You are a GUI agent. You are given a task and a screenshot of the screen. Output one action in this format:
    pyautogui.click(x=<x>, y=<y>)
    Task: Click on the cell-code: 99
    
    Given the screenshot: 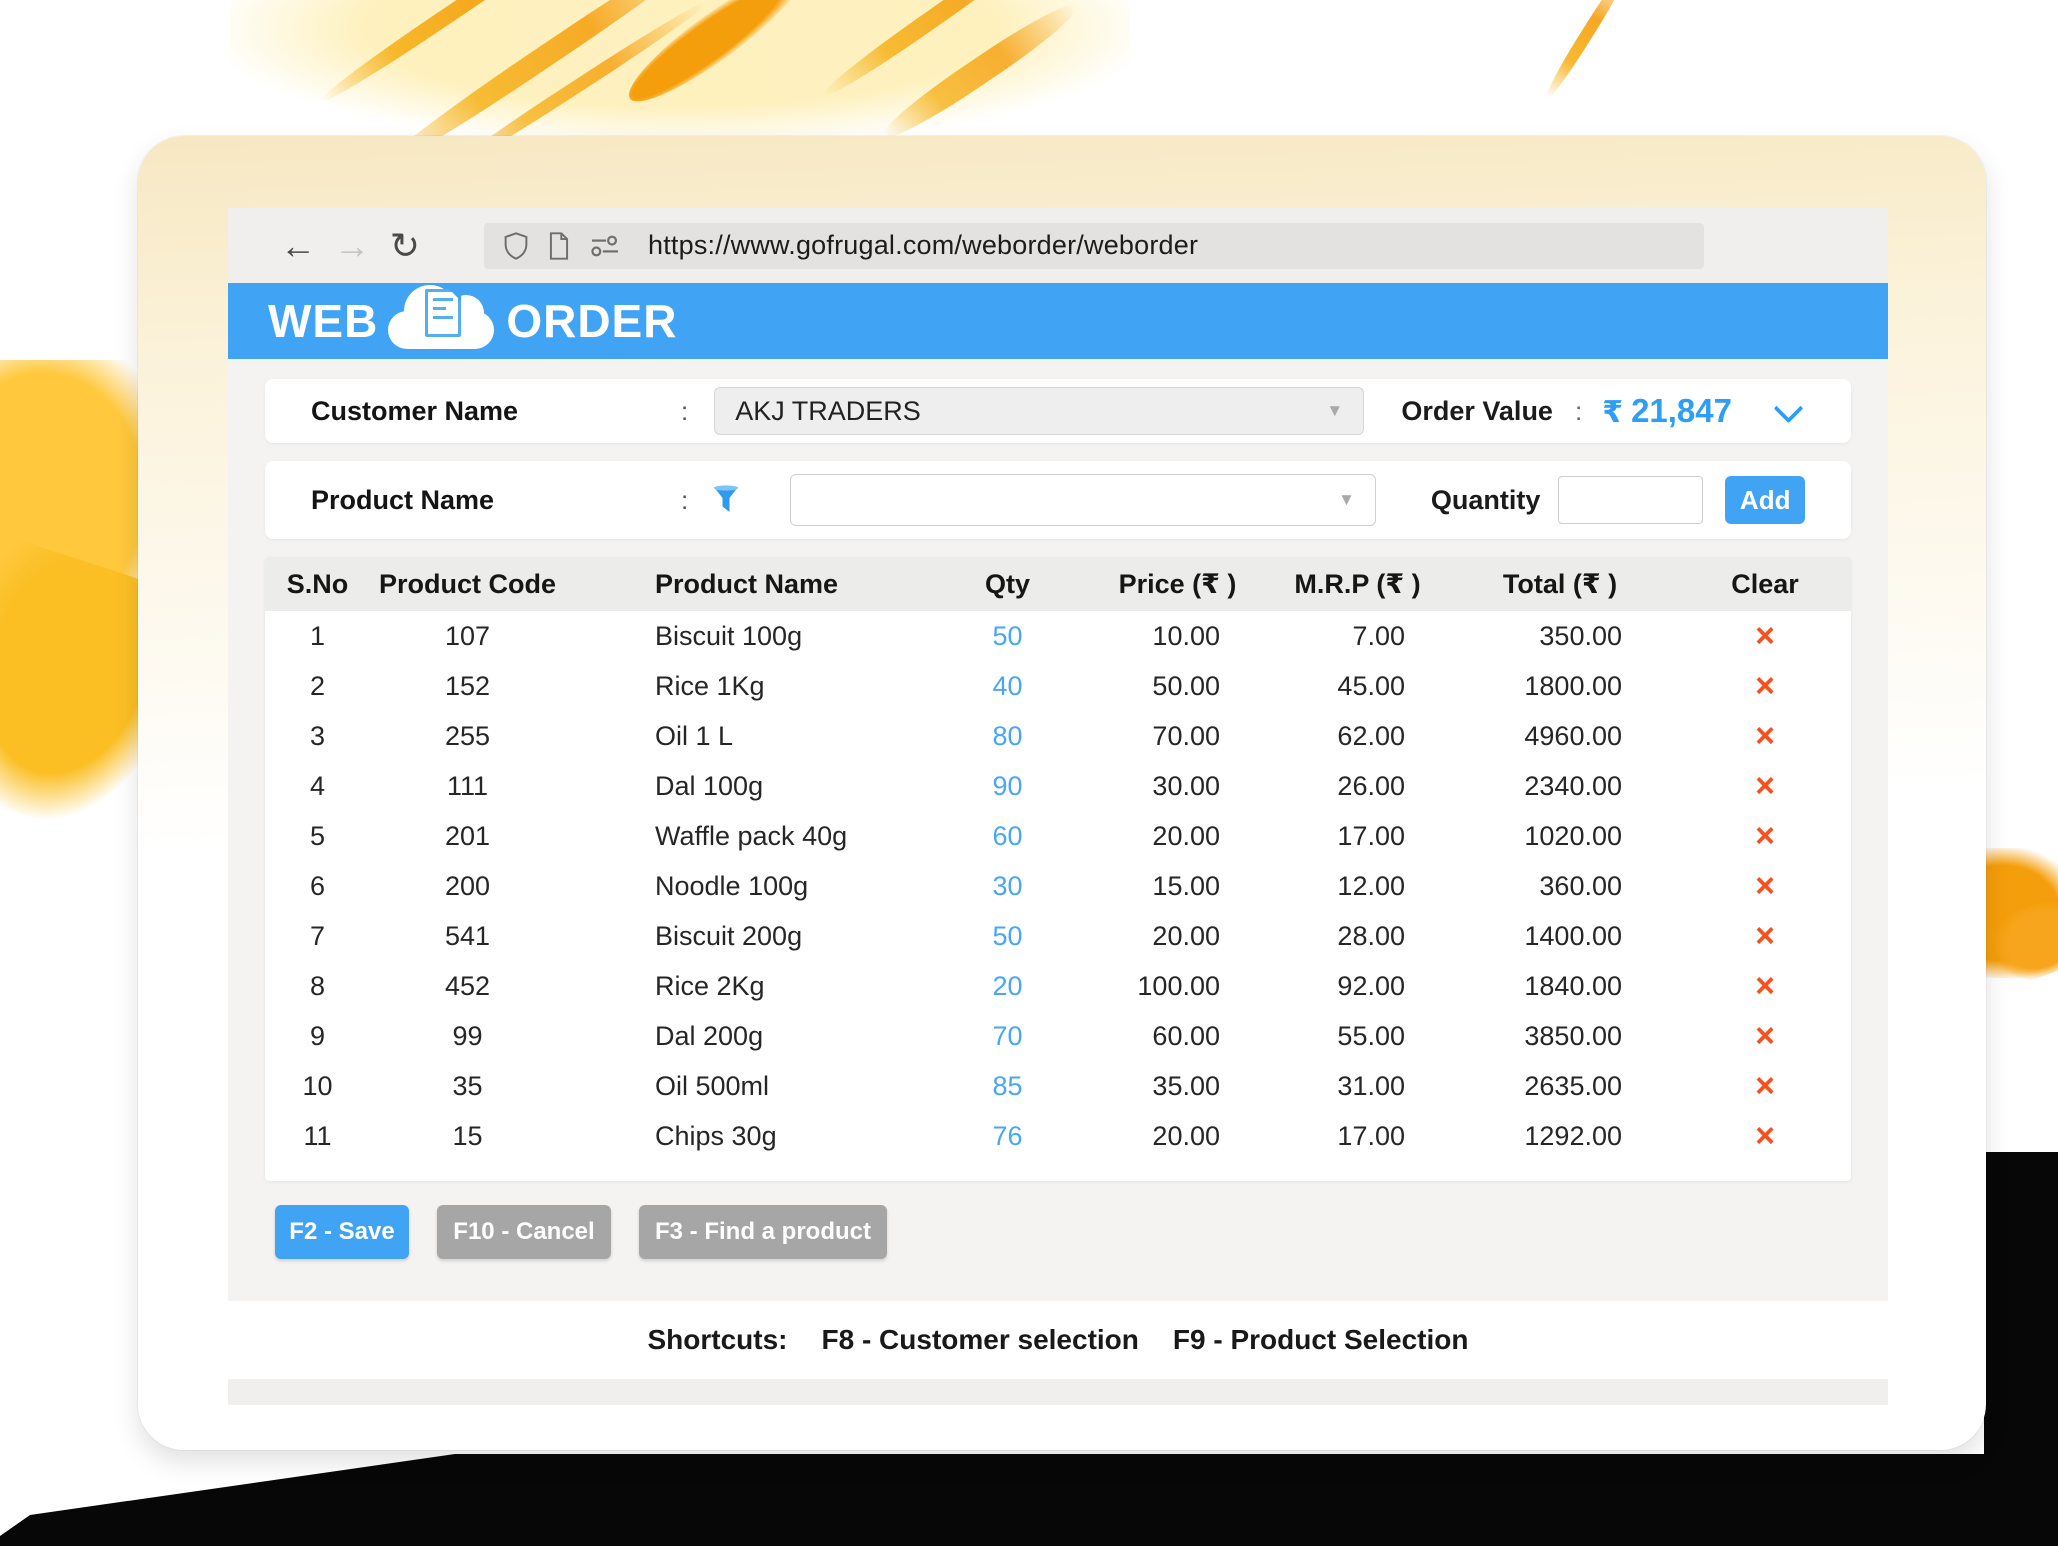 What is the action you would take?
    pyautogui.click(x=467, y=1036)
    